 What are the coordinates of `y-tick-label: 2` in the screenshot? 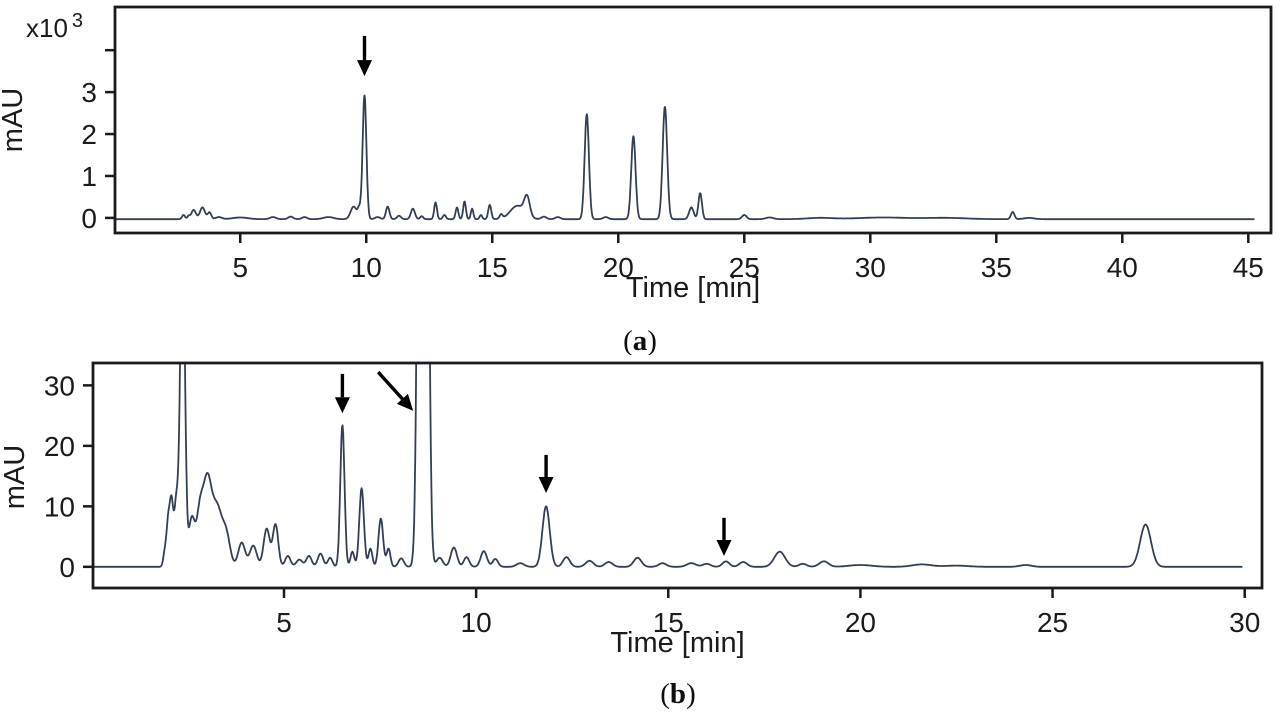 It's located at (89, 134).